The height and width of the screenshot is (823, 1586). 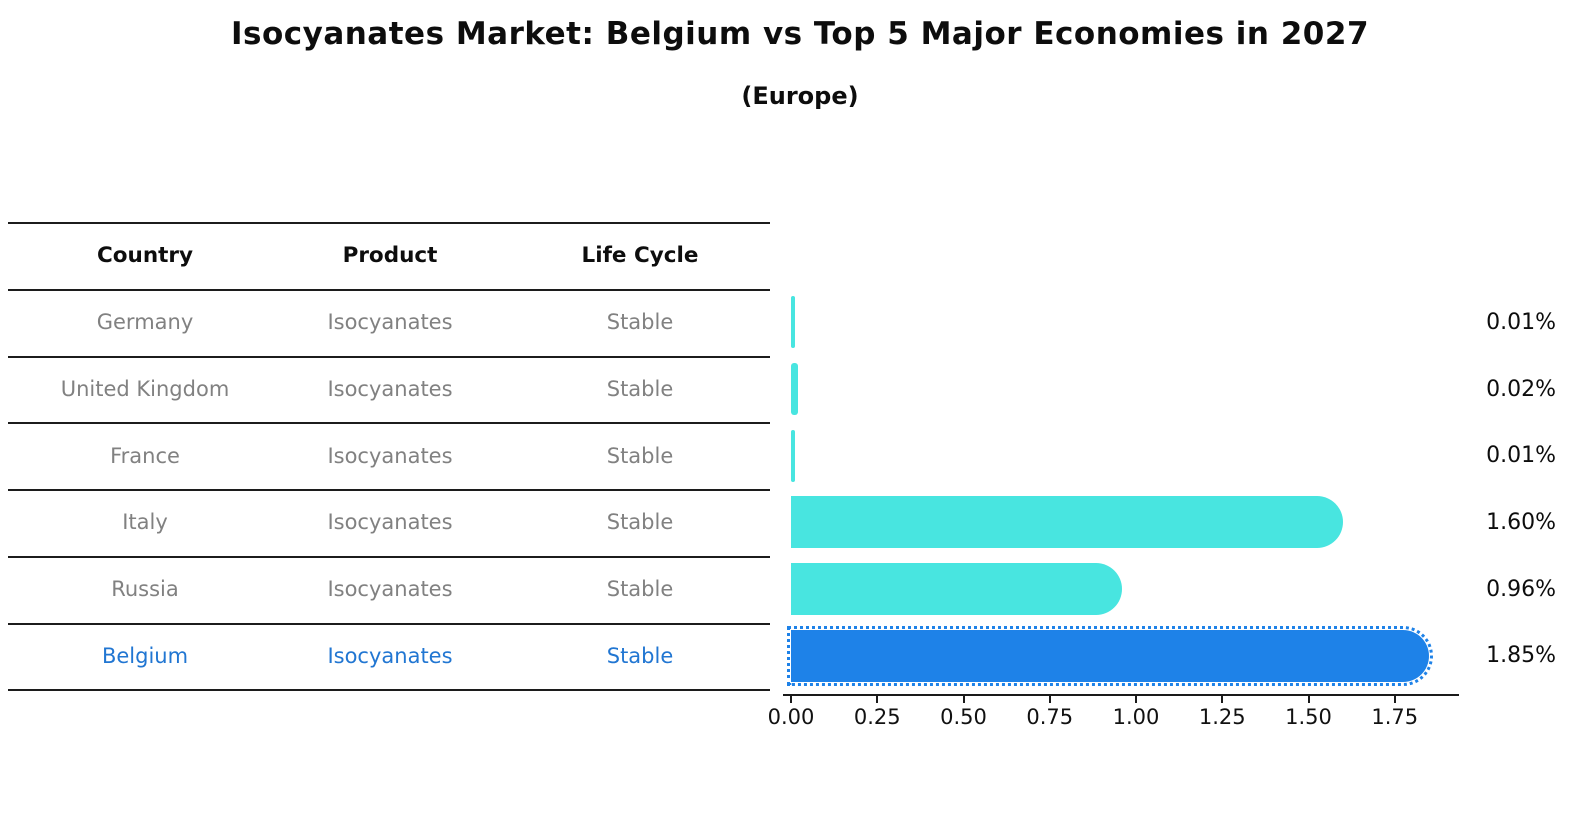 I want to click on x-axis-tick-label: 0.00, so click(x=791, y=717).